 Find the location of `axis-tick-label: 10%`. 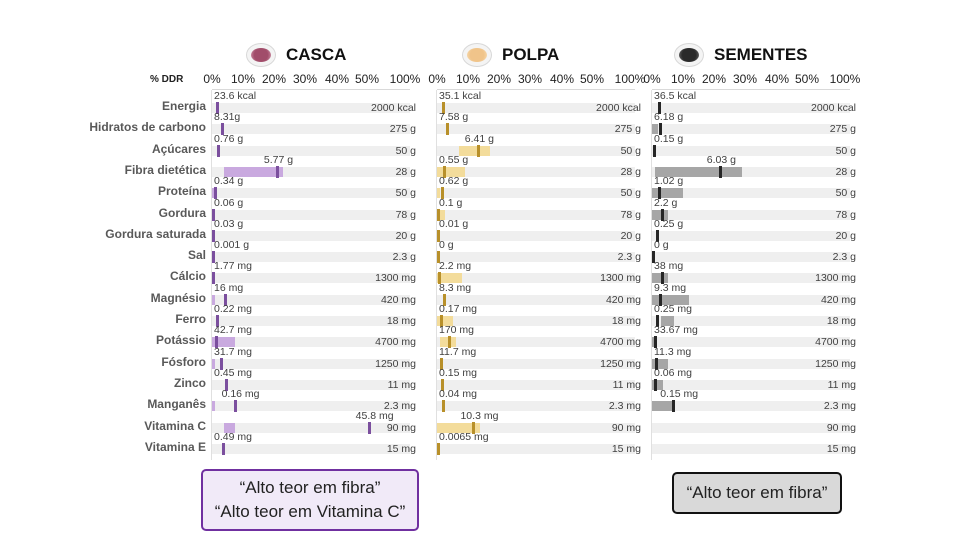

axis-tick-label: 10% is located at coordinates (243, 79).